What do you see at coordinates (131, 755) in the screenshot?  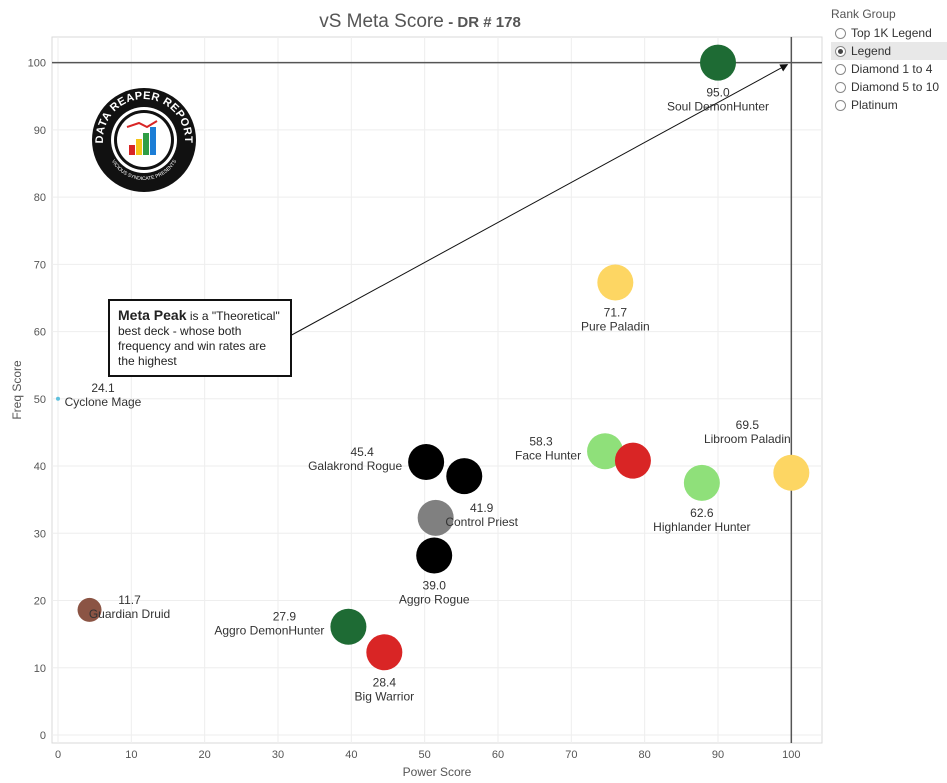 I see `x-tick-label: 10` at bounding box center [131, 755].